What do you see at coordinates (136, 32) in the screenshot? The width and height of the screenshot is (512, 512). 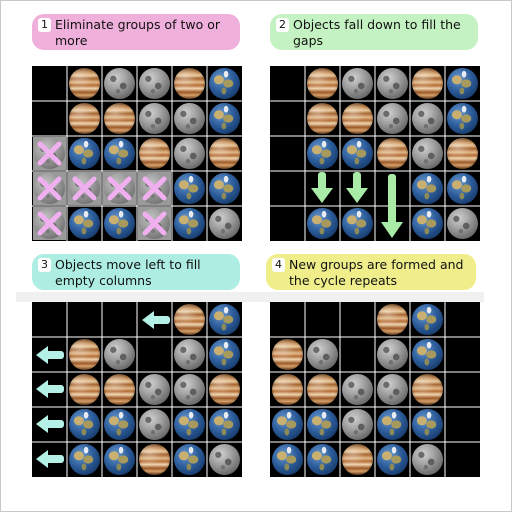 I see `step-1-label: 1 Eliminate groups of two or more` at bounding box center [136, 32].